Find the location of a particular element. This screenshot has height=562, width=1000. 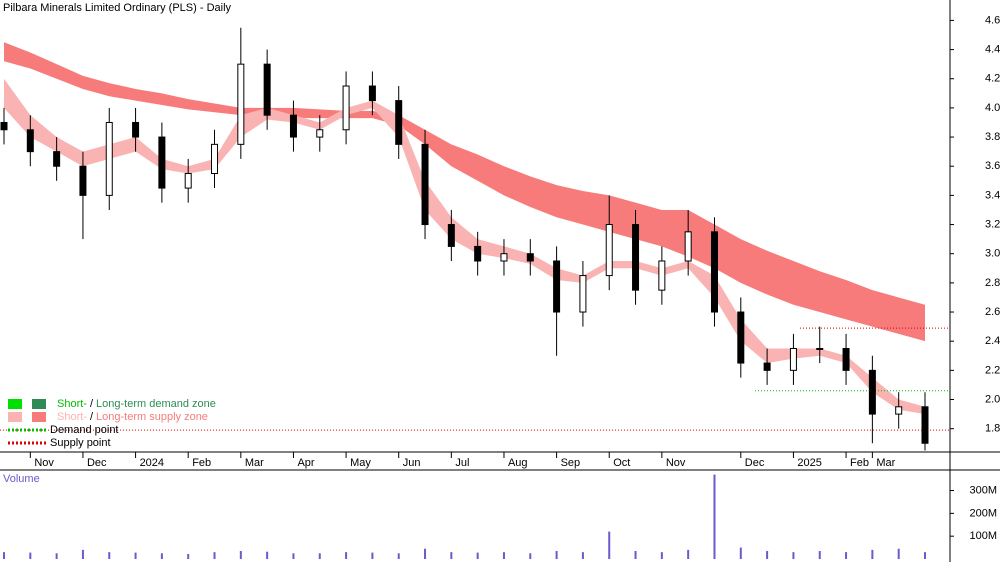

legend-label: Demand point is located at coordinates (84, 430).